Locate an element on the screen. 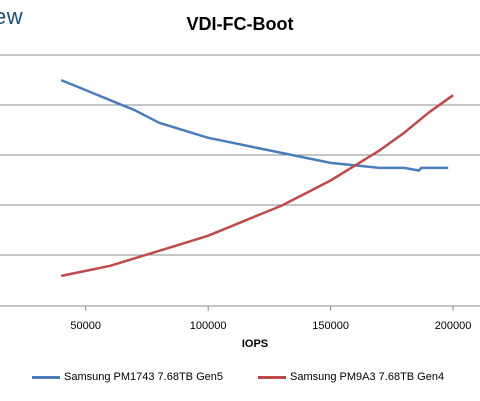 This screenshot has height=401, width=480. x-tick-label-0: 50000 is located at coordinates (85, 326).